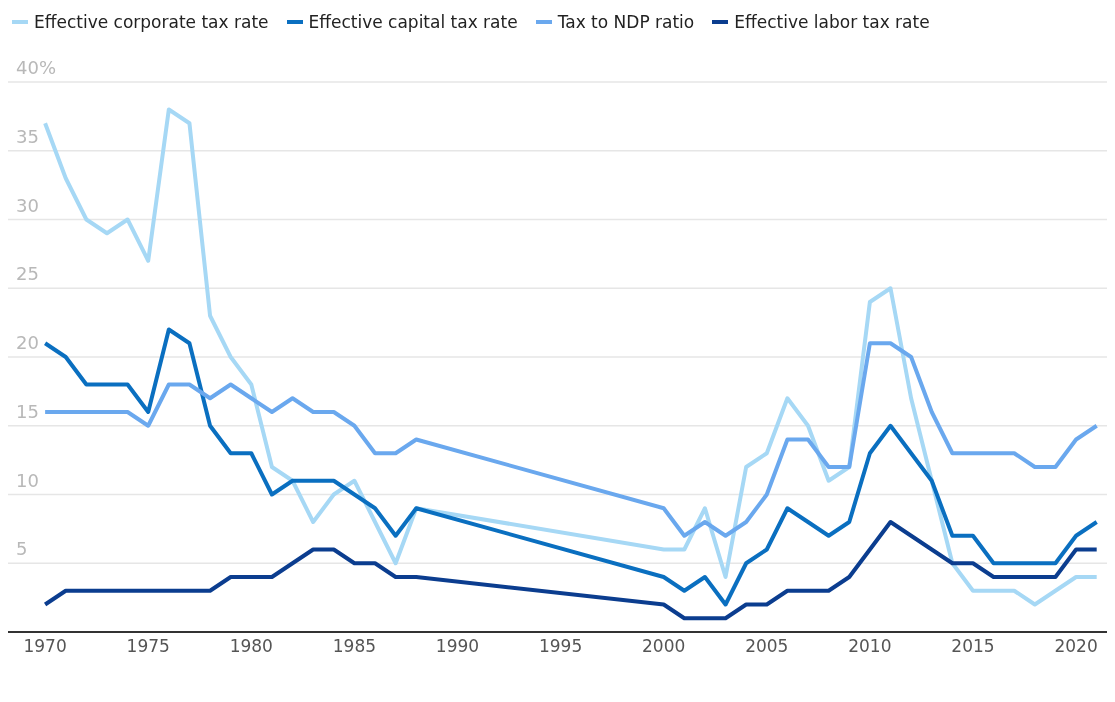 The image size is (1115, 702). Describe the element at coordinates (973, 646) in the screenshot. I see `x-tick-label: 2015` at that location.